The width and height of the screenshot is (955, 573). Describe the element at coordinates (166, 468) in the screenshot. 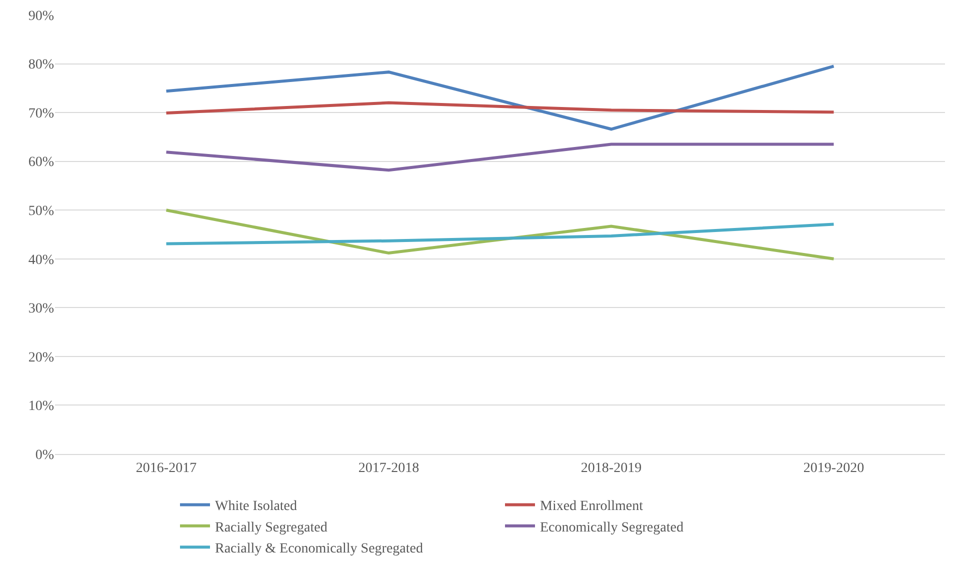

I see `x-tick-label: 2016-2017` at that location.